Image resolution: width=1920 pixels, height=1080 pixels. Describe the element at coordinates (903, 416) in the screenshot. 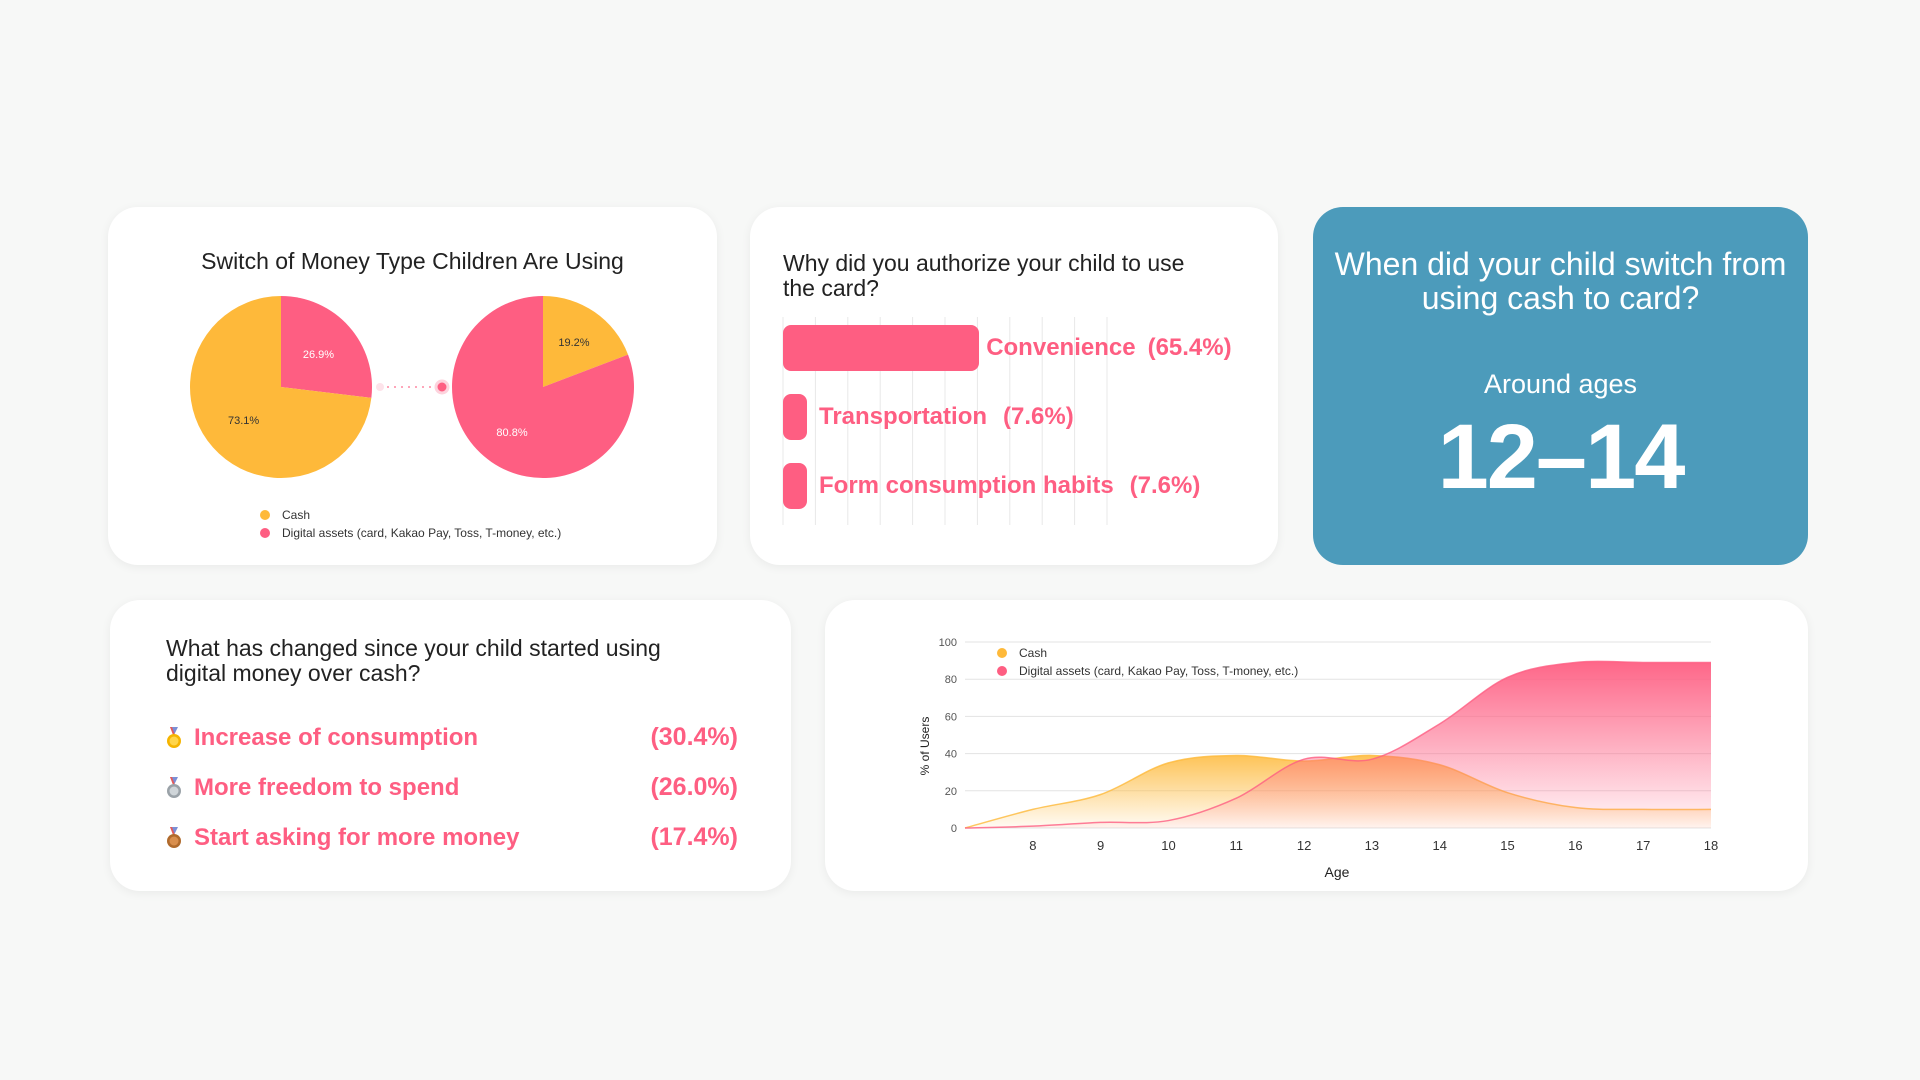

I see `reason-label-transportation: Transportation` at that location.